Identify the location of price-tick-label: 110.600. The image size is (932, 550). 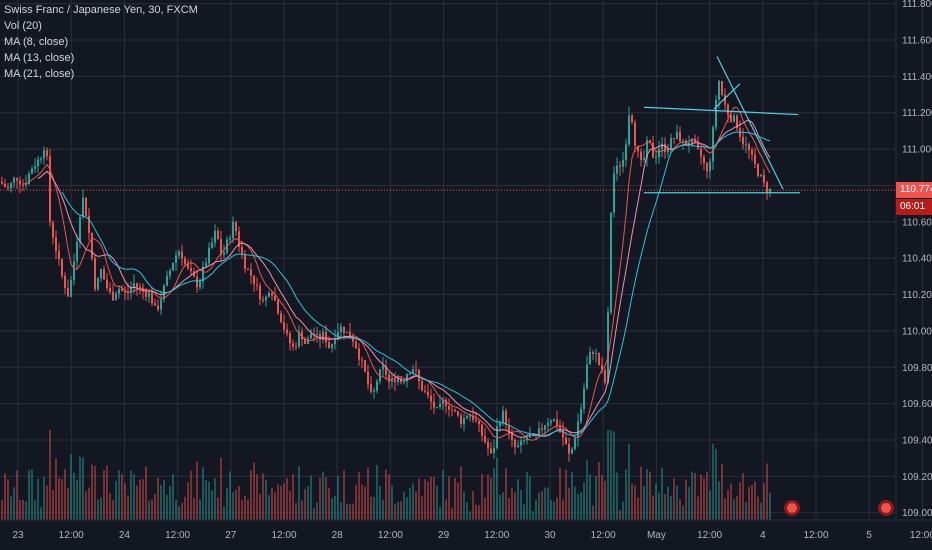
(917, 222).